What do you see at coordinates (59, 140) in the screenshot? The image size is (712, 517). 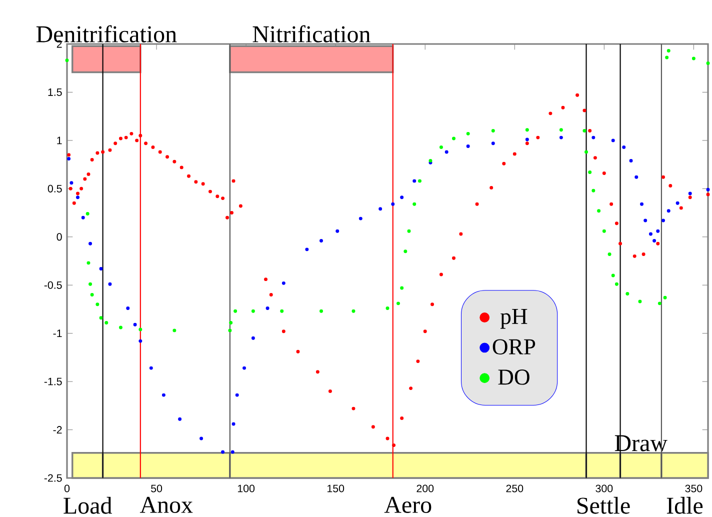 I see `y-tick-label: 1` at bounding box center [59, 140].